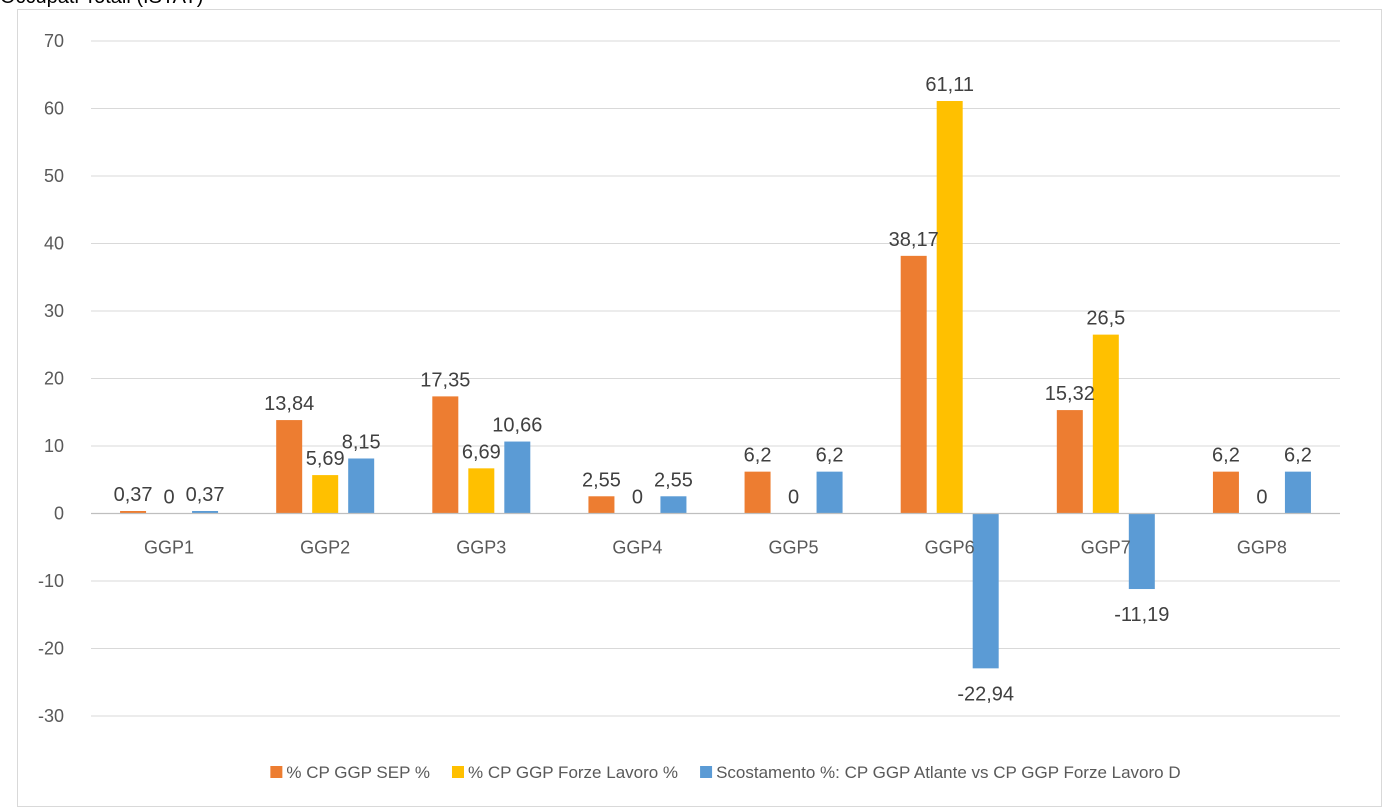 The height and width of the screenshot is (808, 1383). I want to click on data-label: 61,11, so click(949, 85).